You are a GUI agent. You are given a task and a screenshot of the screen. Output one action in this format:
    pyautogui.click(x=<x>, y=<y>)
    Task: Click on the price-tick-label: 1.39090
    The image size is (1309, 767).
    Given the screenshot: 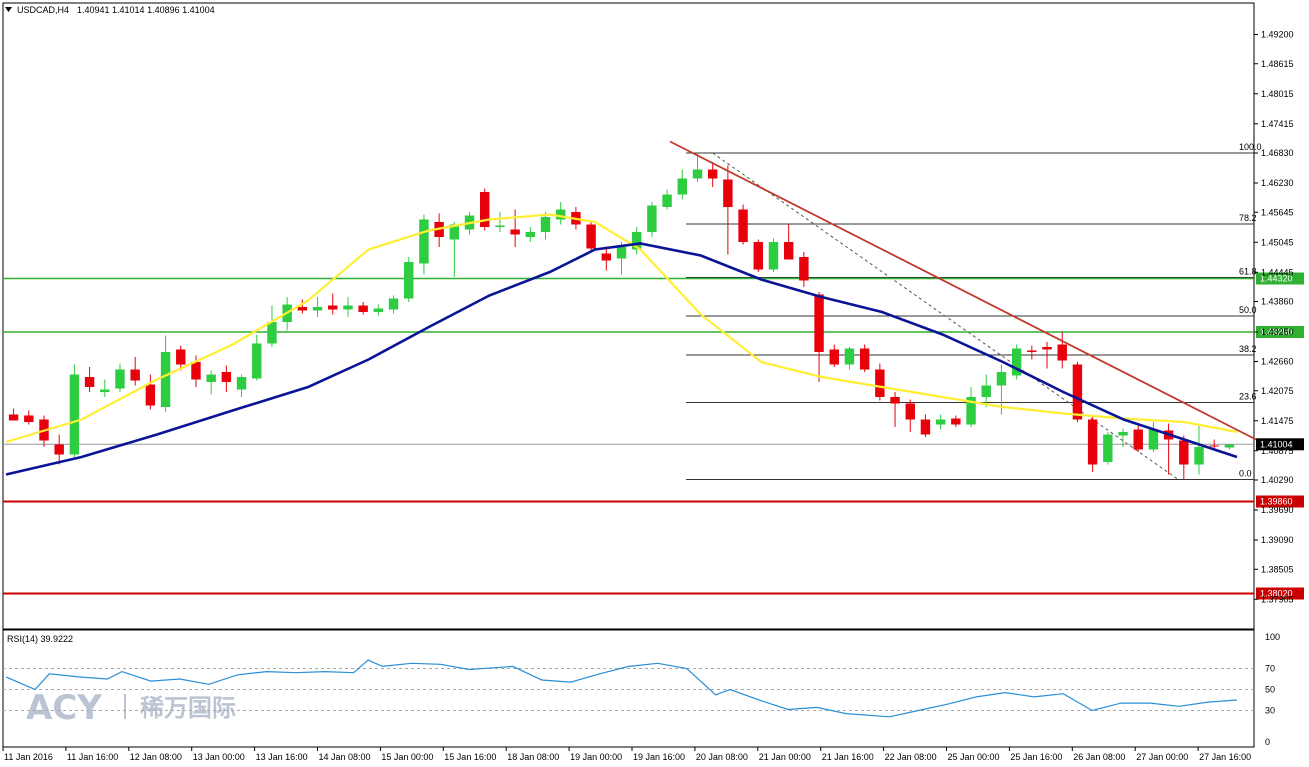 What is the action you would take?
    pyautogui.click(x=1277, y=540)
    